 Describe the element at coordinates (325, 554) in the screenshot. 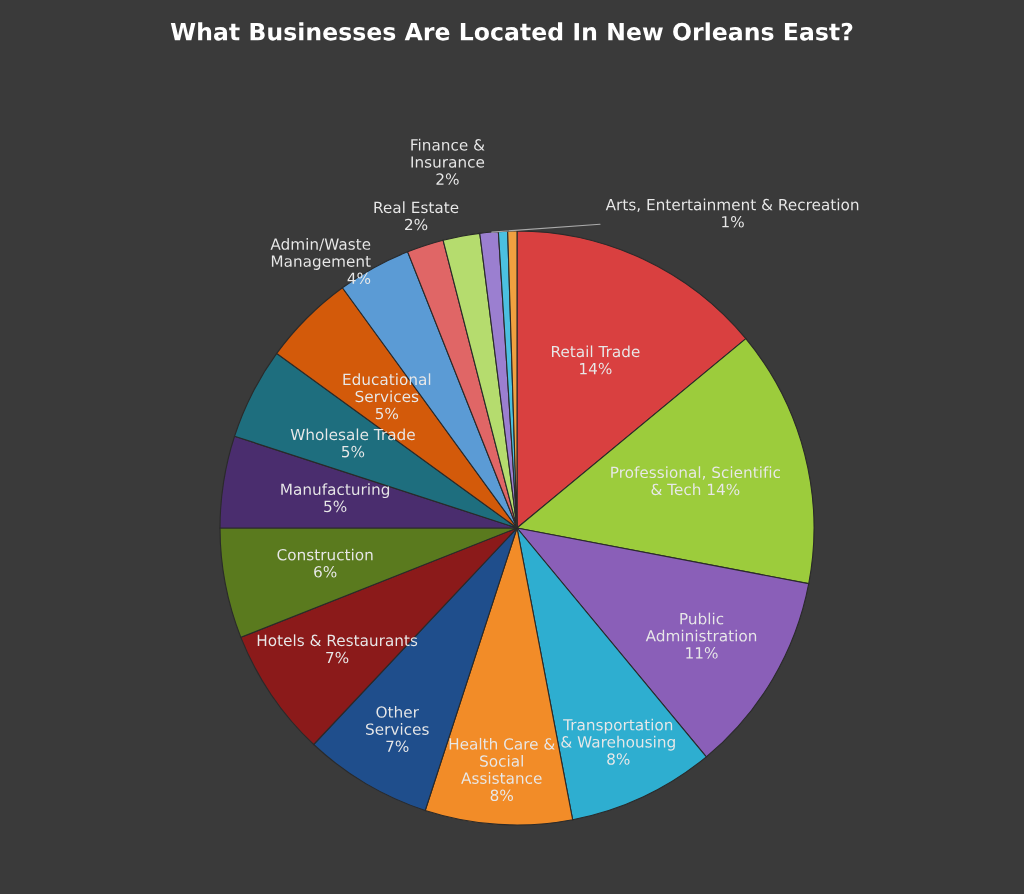

I see `slice-label: Construction` at that location.